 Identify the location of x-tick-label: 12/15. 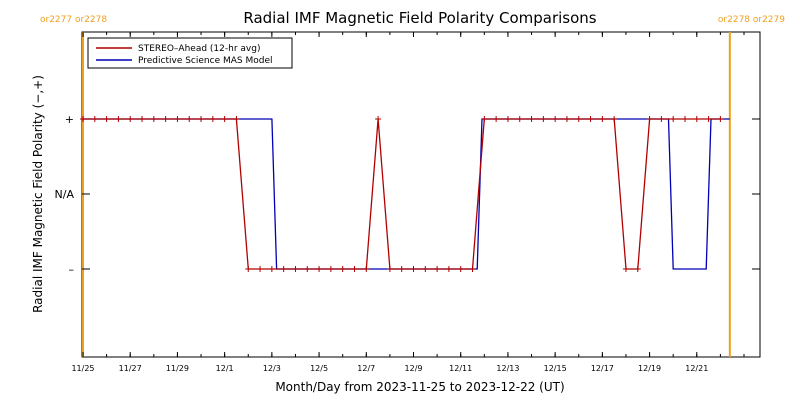
(555, 368).